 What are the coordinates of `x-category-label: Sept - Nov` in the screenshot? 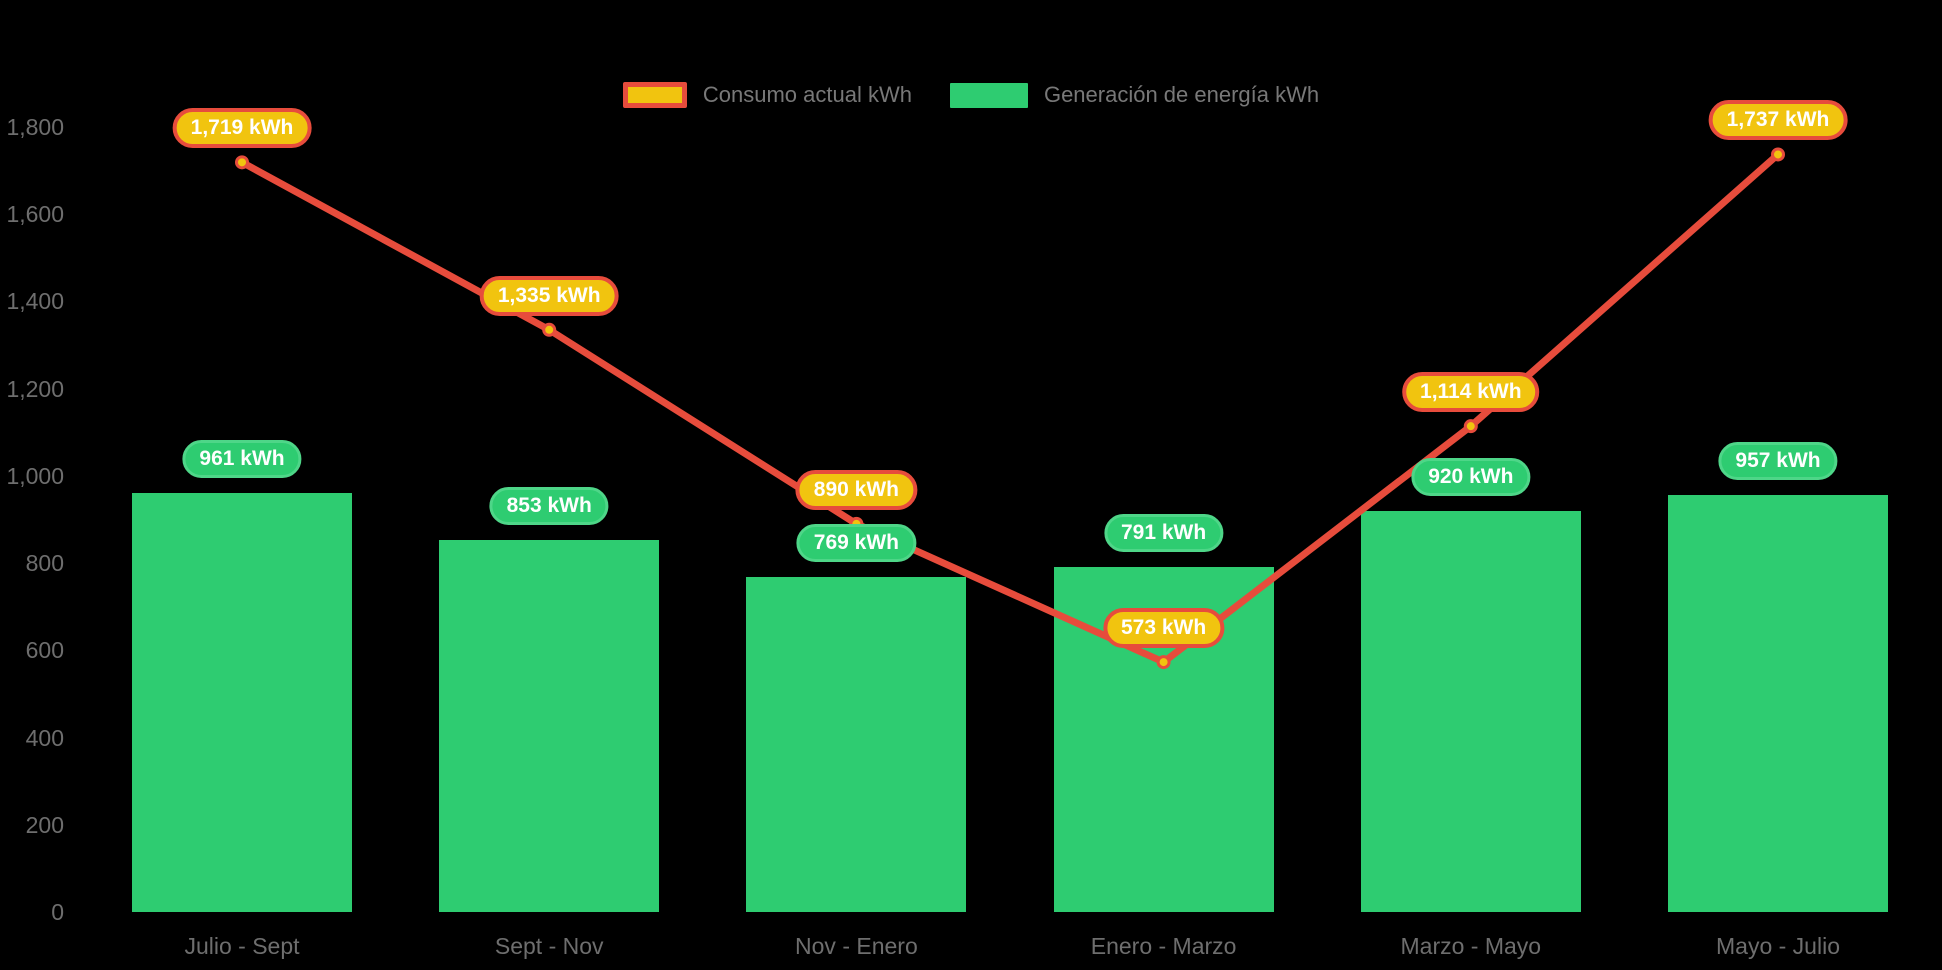 It's located at (549, 946).